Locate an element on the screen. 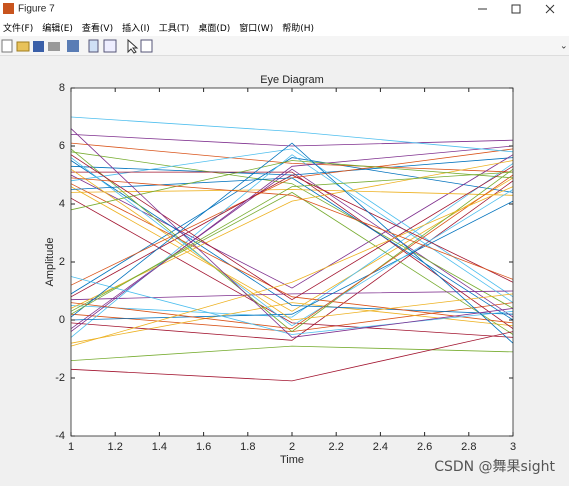 The width and height of the screenshot is (569, 486). toolbar: ⌄ is located at coordinates (284, 46).